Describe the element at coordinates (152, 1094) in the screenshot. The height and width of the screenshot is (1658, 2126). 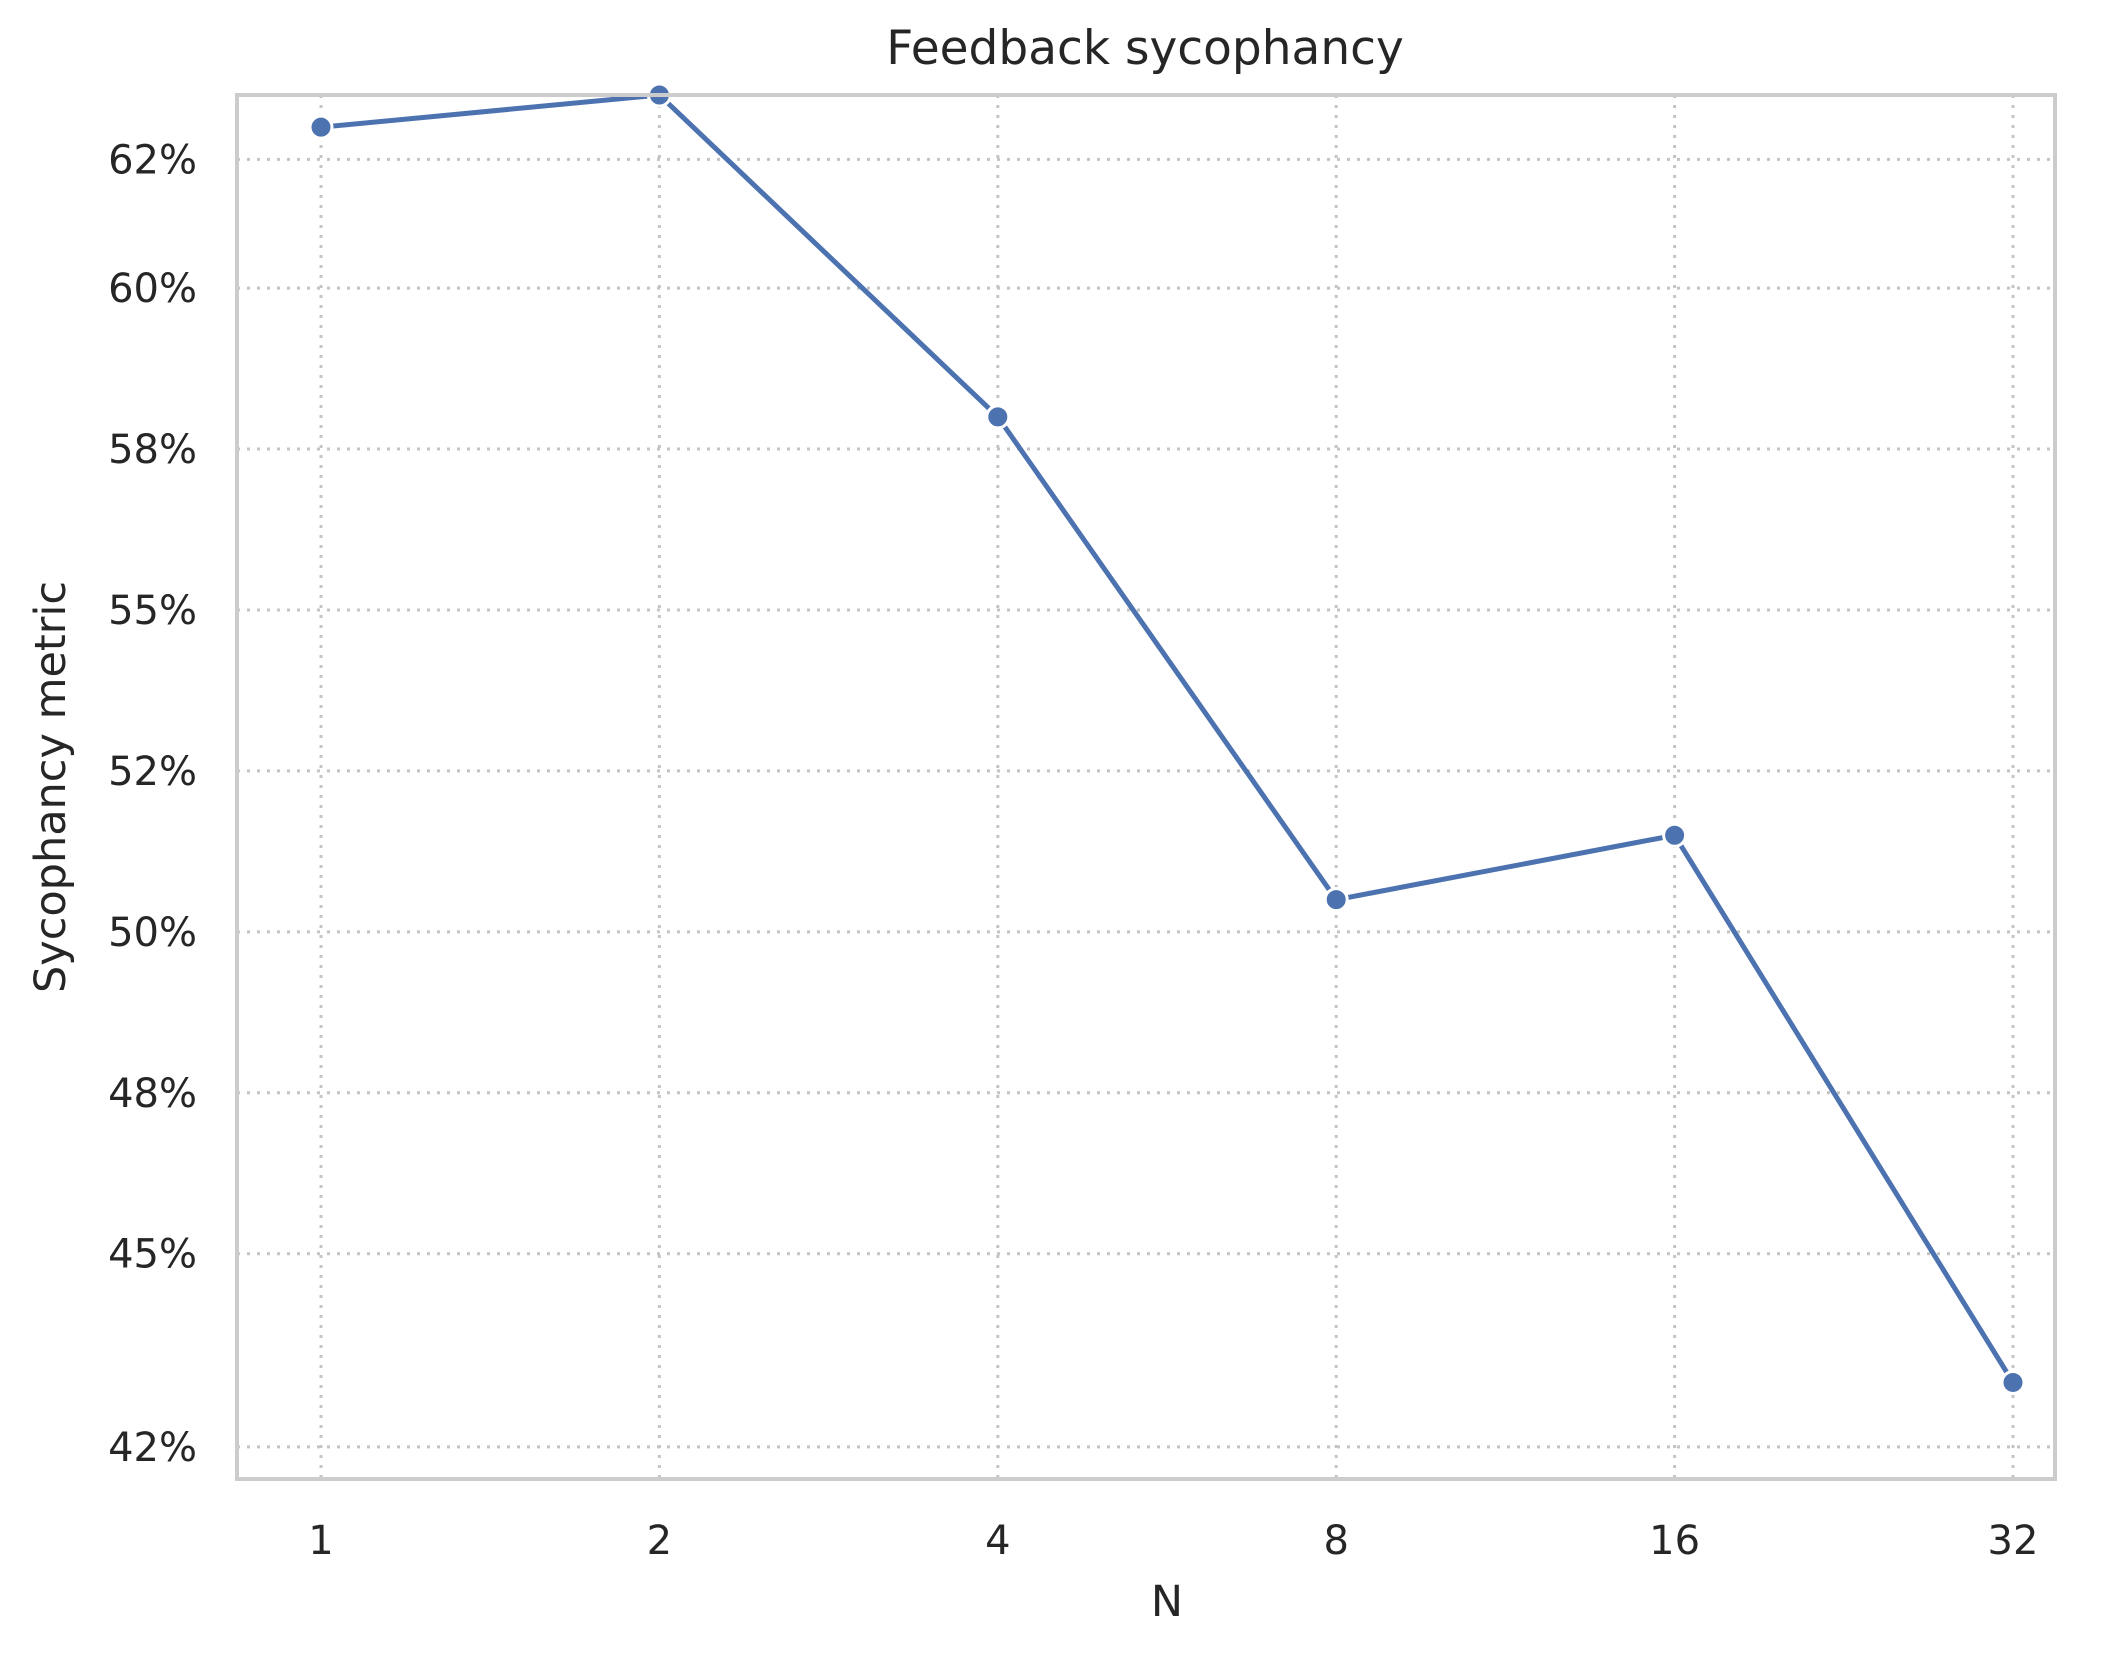
I see `y-tick-label: 48%` at that location.